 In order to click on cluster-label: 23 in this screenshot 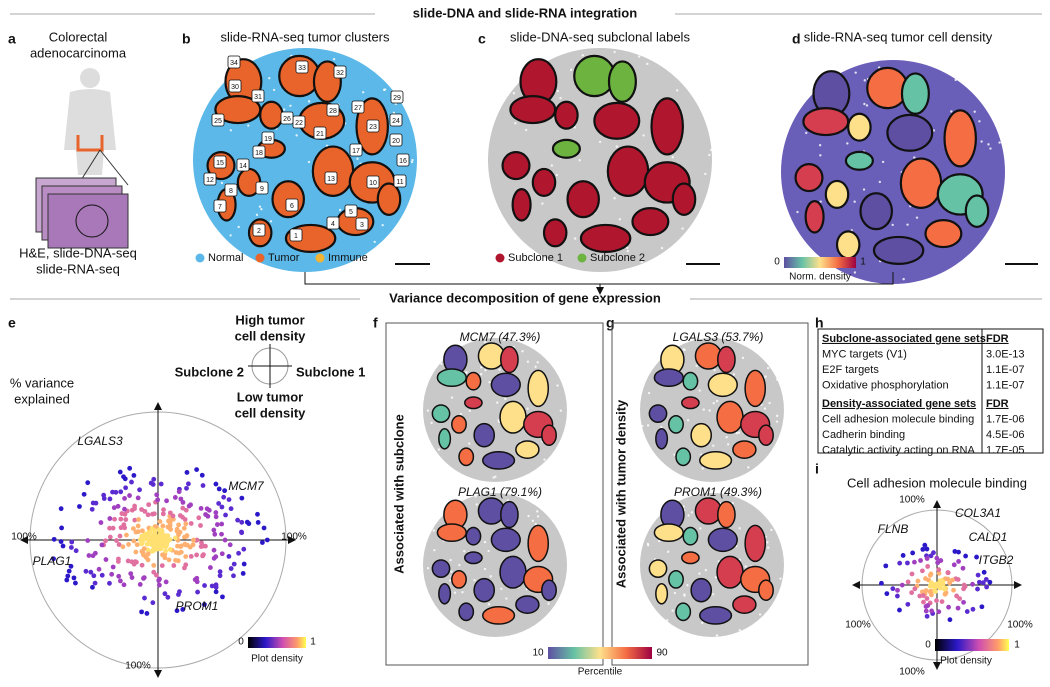, I will do `click(373, 127)`.